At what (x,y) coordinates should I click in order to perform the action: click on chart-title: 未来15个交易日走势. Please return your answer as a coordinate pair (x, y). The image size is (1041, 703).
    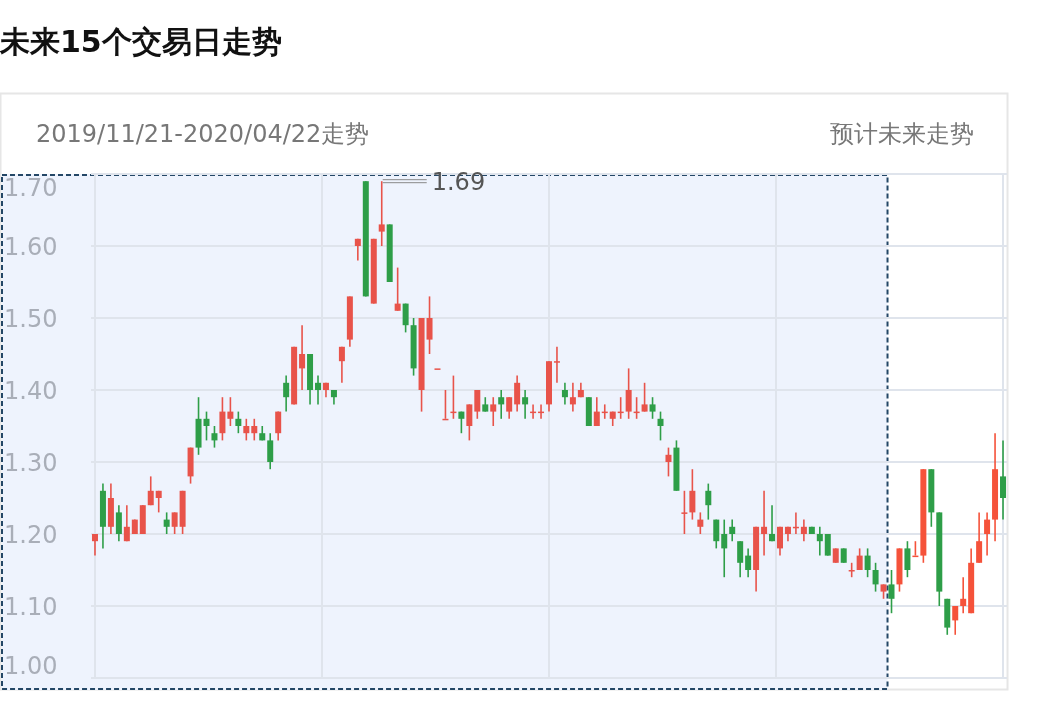
    Looking at the image, I should click on (141, 41).